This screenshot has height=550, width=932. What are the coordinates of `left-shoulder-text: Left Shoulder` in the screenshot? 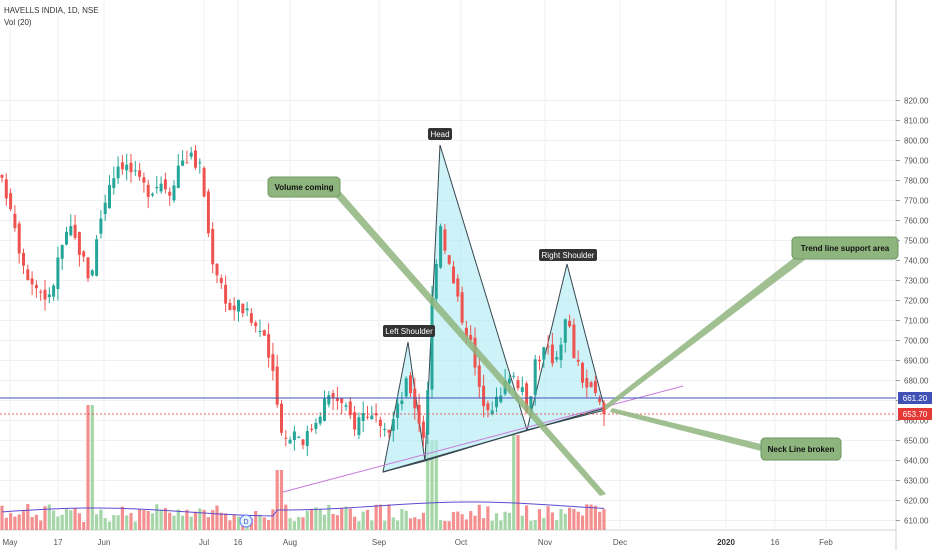 It's located at (409, 331).